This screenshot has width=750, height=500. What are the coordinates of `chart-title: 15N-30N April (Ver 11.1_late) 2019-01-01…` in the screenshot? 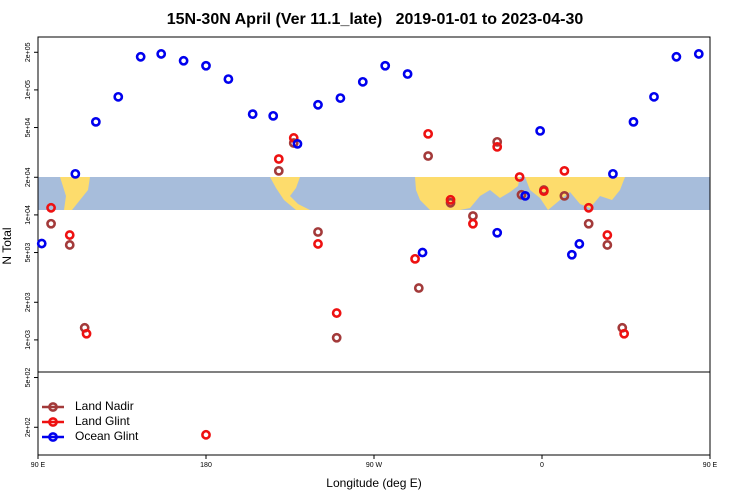 It's located at (375, 19).